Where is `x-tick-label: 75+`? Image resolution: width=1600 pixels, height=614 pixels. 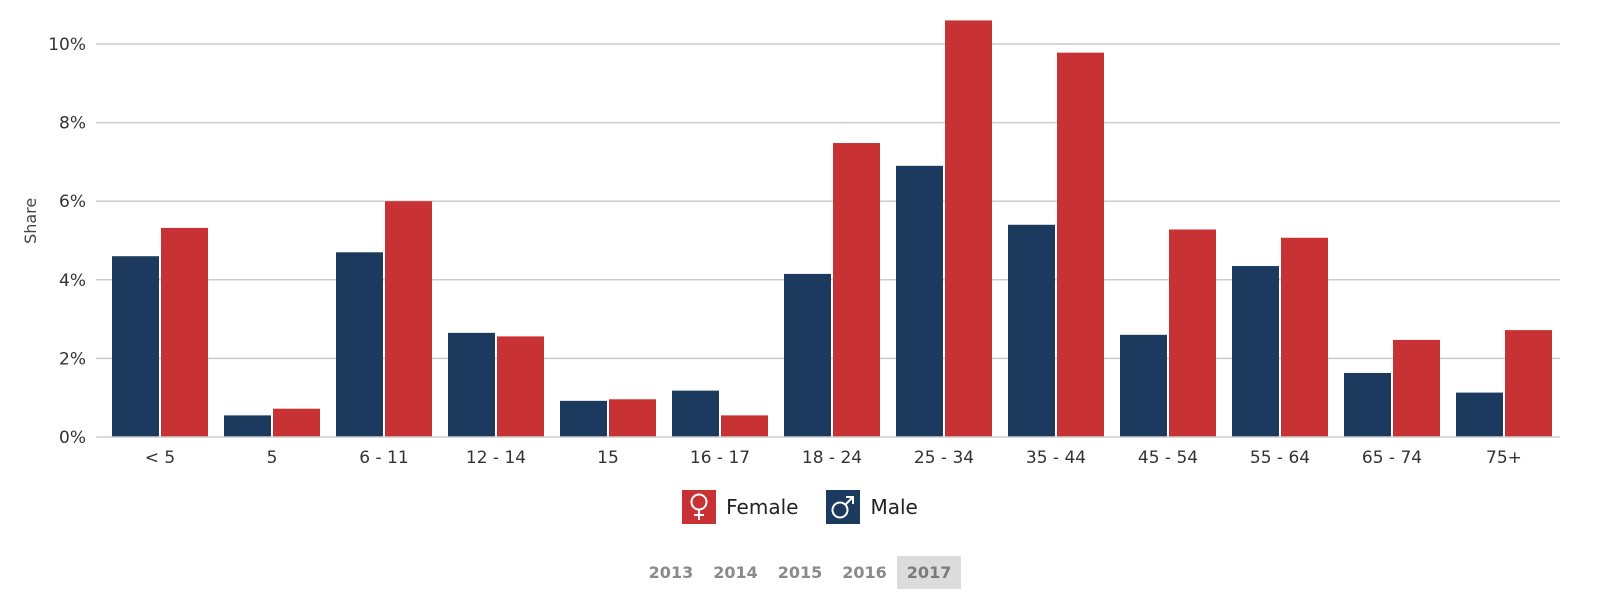 x-tick-label: 75+ is located at coordinates (1504, 458).